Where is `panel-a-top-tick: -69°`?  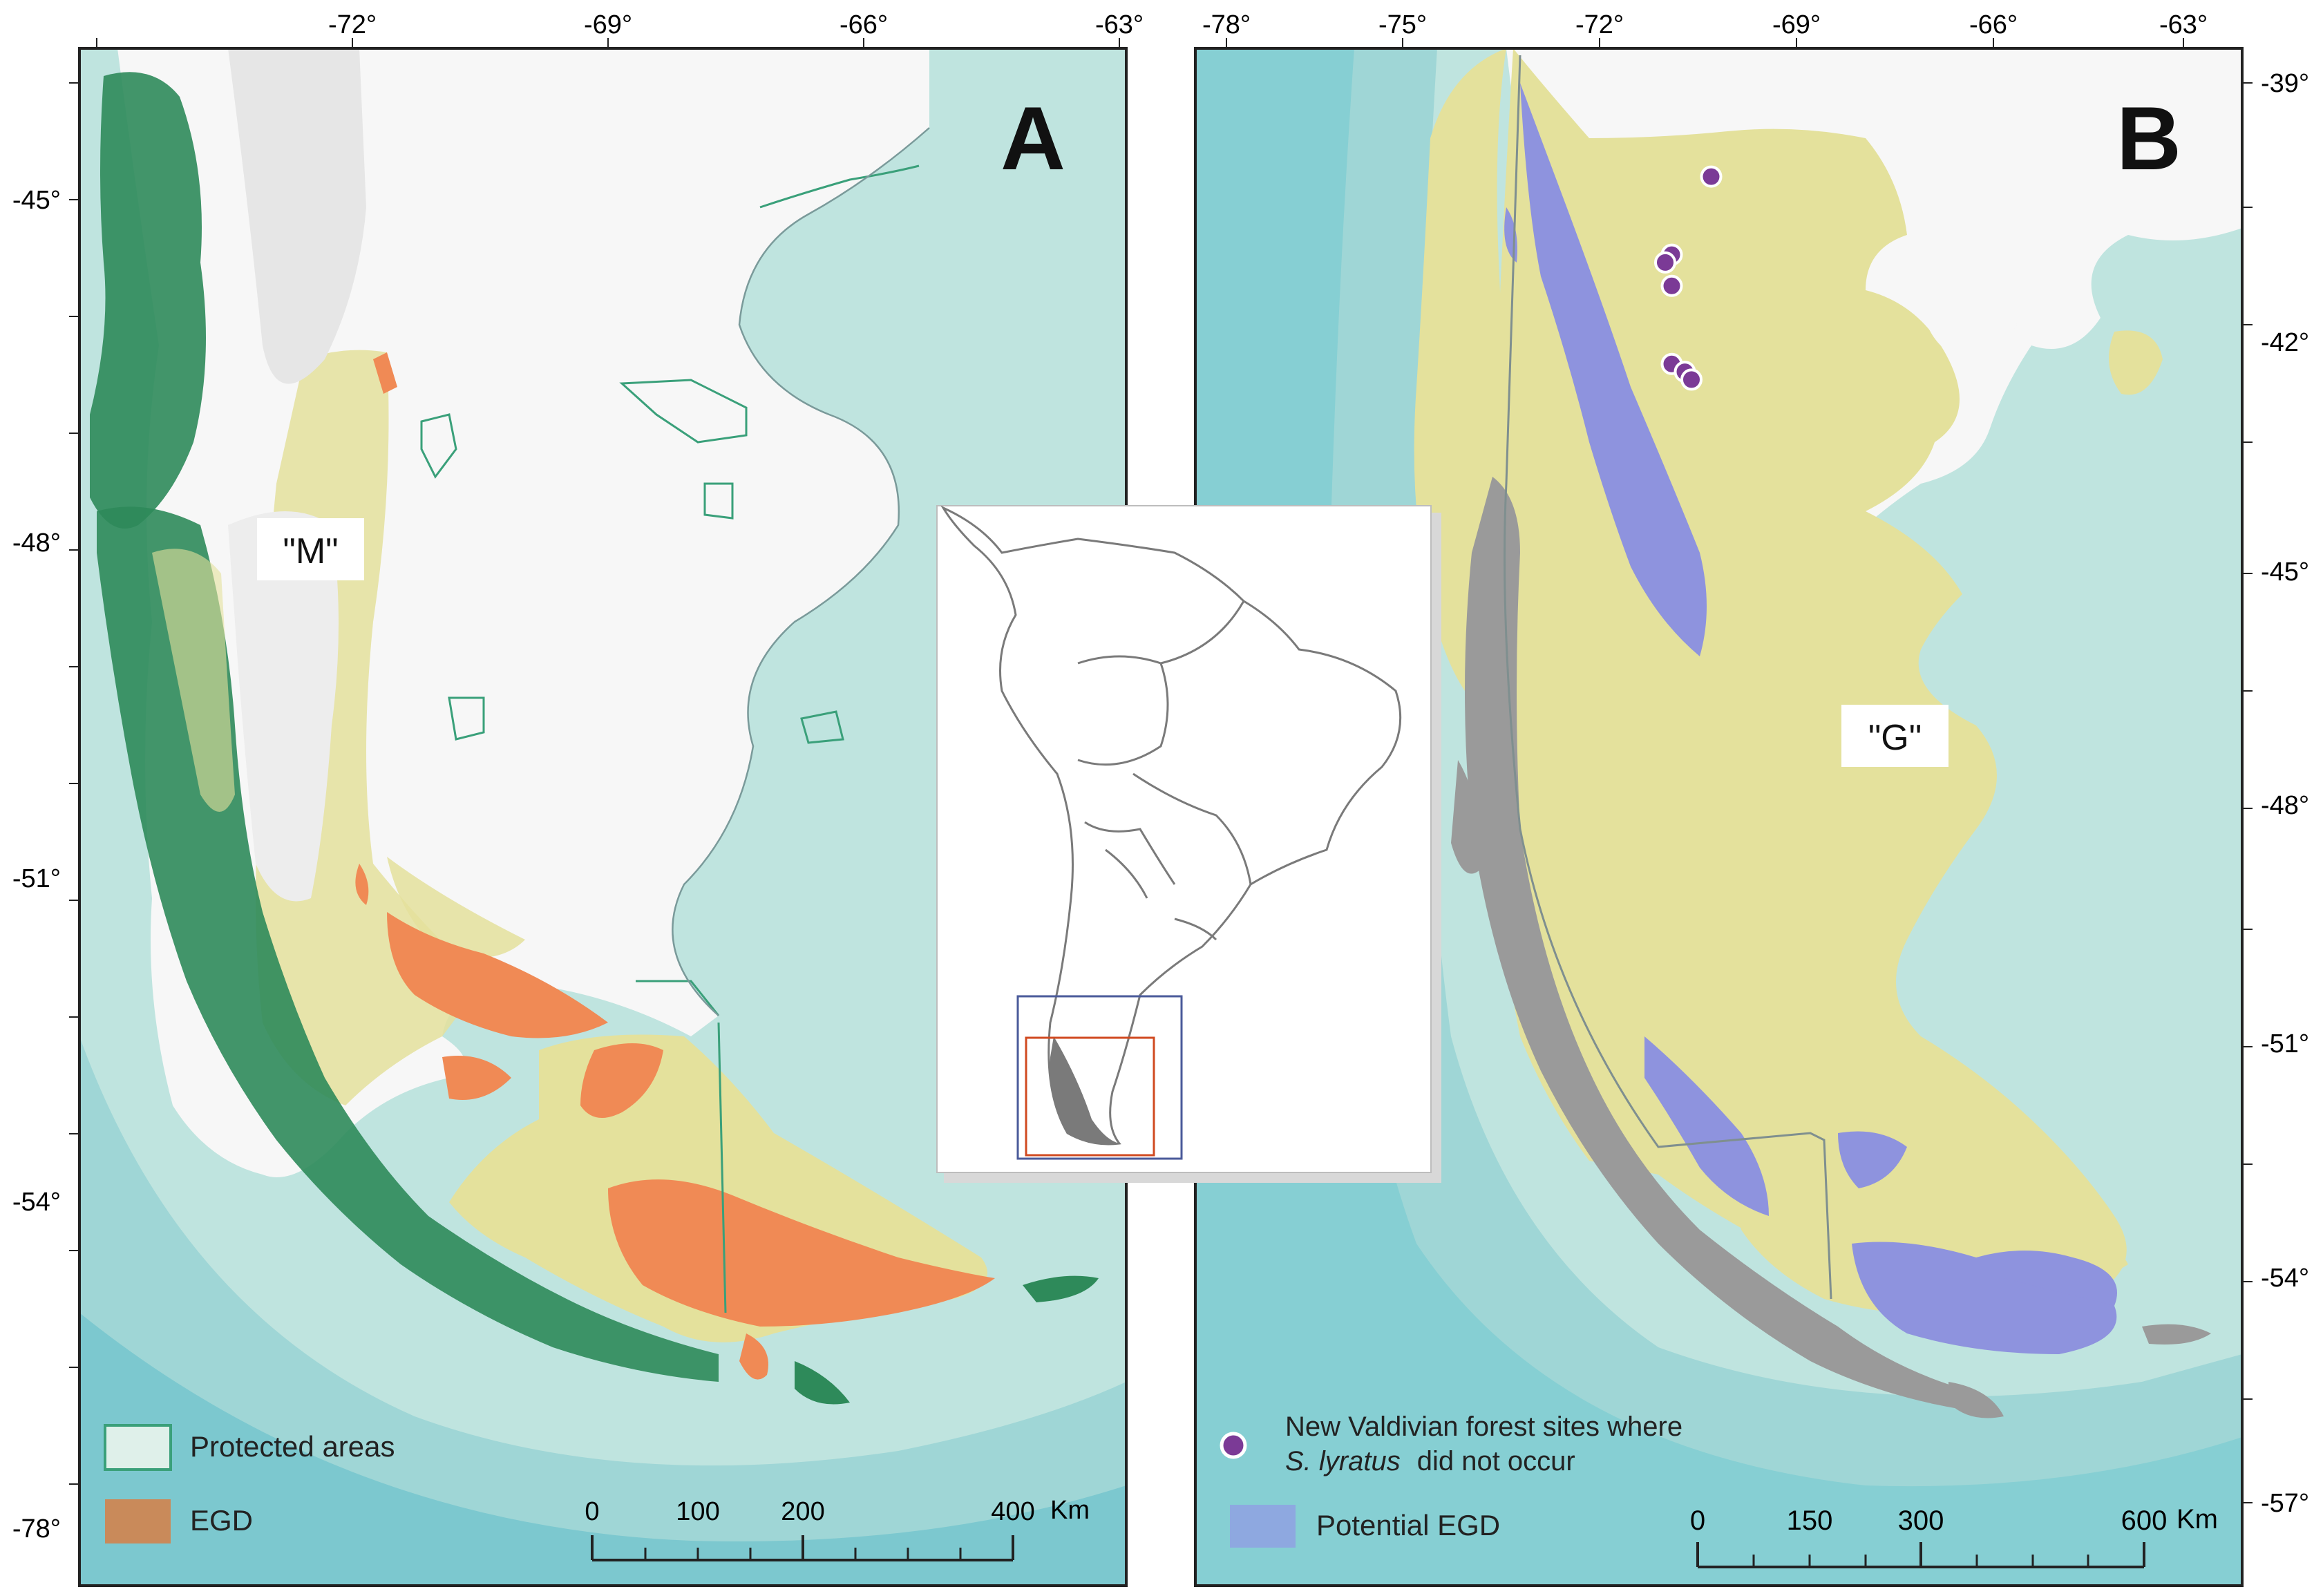 panel-a-top-tick: -69° is located at coordinates (608, 24).